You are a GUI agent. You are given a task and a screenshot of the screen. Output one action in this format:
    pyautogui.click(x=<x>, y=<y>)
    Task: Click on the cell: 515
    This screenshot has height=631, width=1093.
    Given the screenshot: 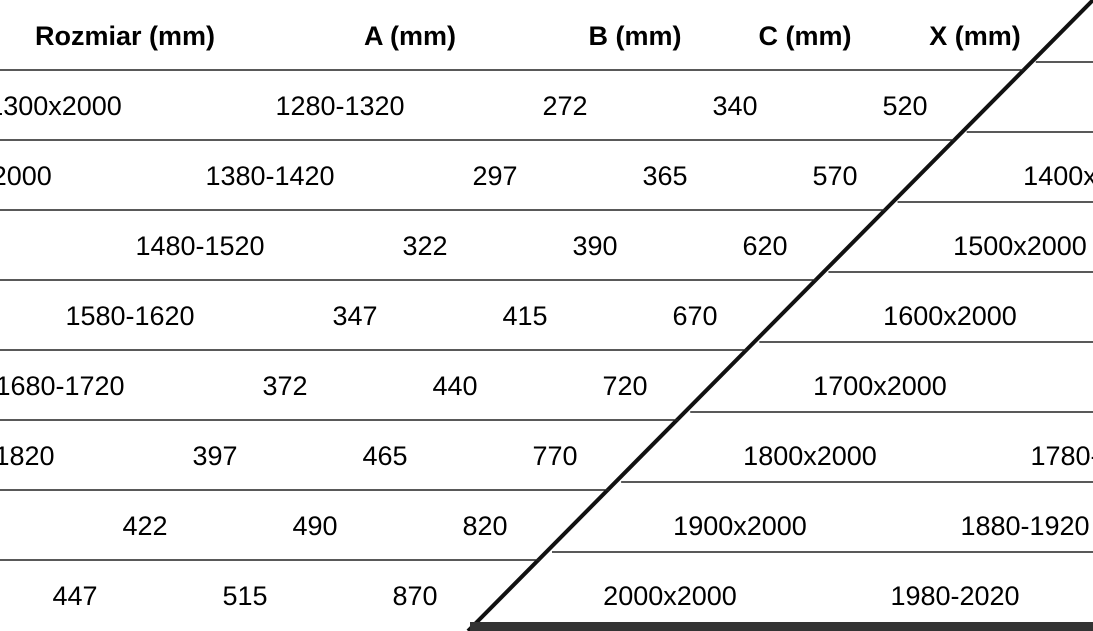 What is the action you would take?
    pyautogui.click(x=244, y=596)
    